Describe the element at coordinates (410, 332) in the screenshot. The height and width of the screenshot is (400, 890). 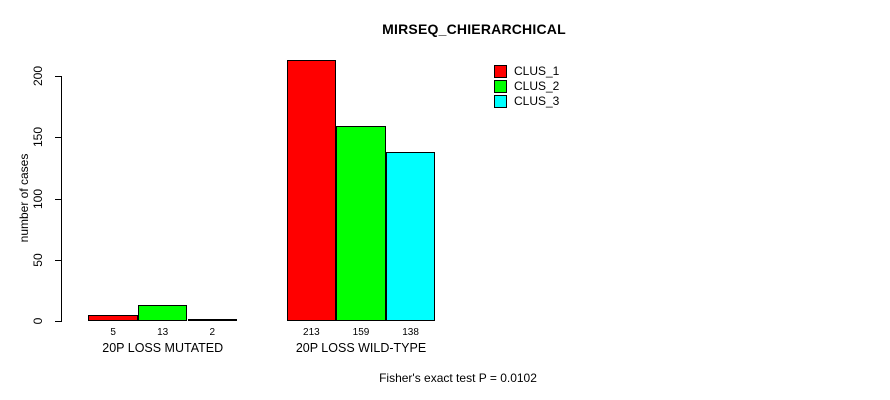
I see `bar-value-label: 138` at that location.